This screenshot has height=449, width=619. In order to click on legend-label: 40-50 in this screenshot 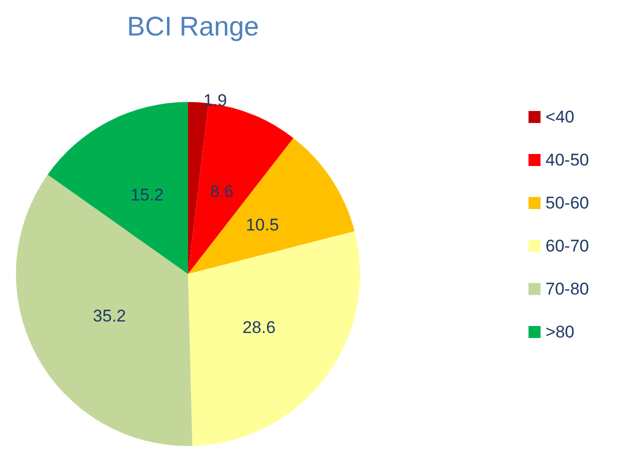, I will do `click(568, 160)`.